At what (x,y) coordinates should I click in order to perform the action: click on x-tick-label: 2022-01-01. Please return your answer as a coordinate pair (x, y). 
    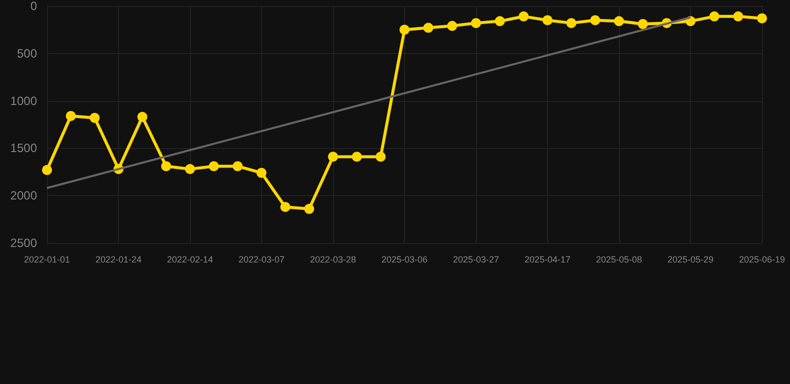
    Looking at the image, I should click on (47, 259).